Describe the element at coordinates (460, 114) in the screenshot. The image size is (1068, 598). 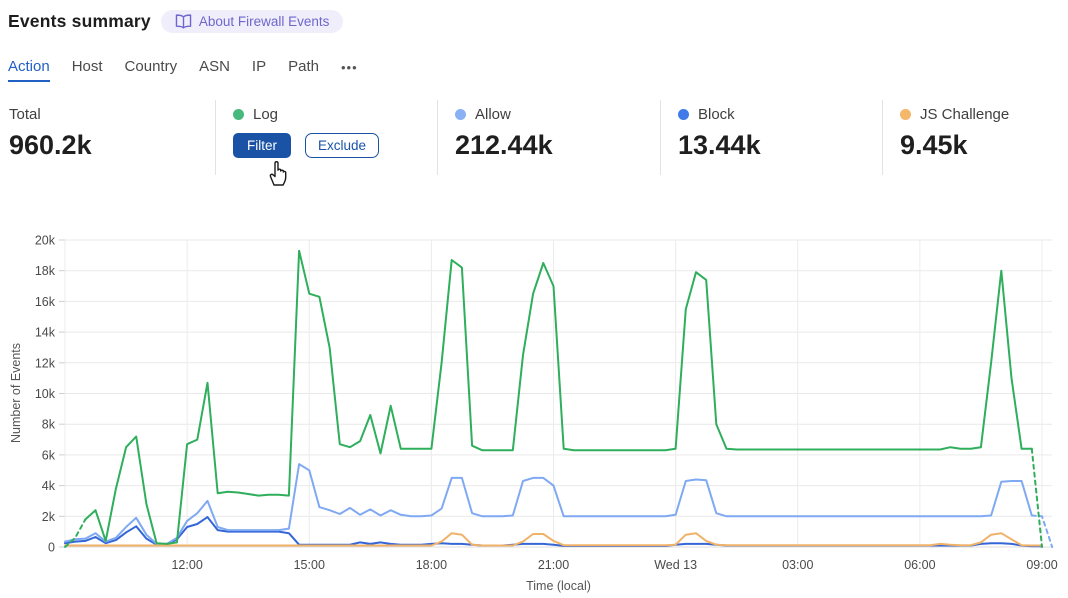
I see `allow-dot-icon` at that location.